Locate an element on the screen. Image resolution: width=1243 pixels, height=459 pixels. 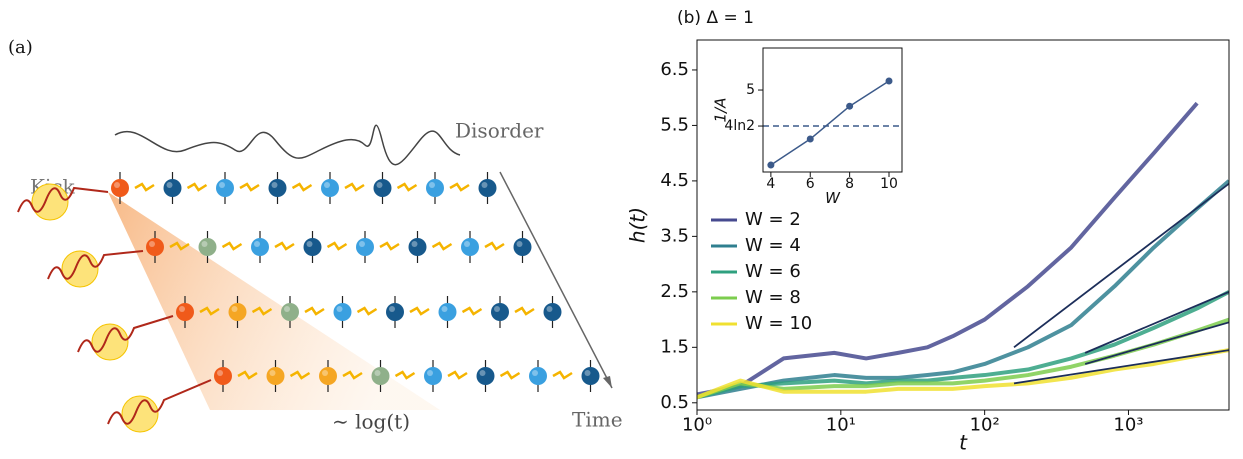
x-tick-label: 10¹ is located at coordinates (841, 424).